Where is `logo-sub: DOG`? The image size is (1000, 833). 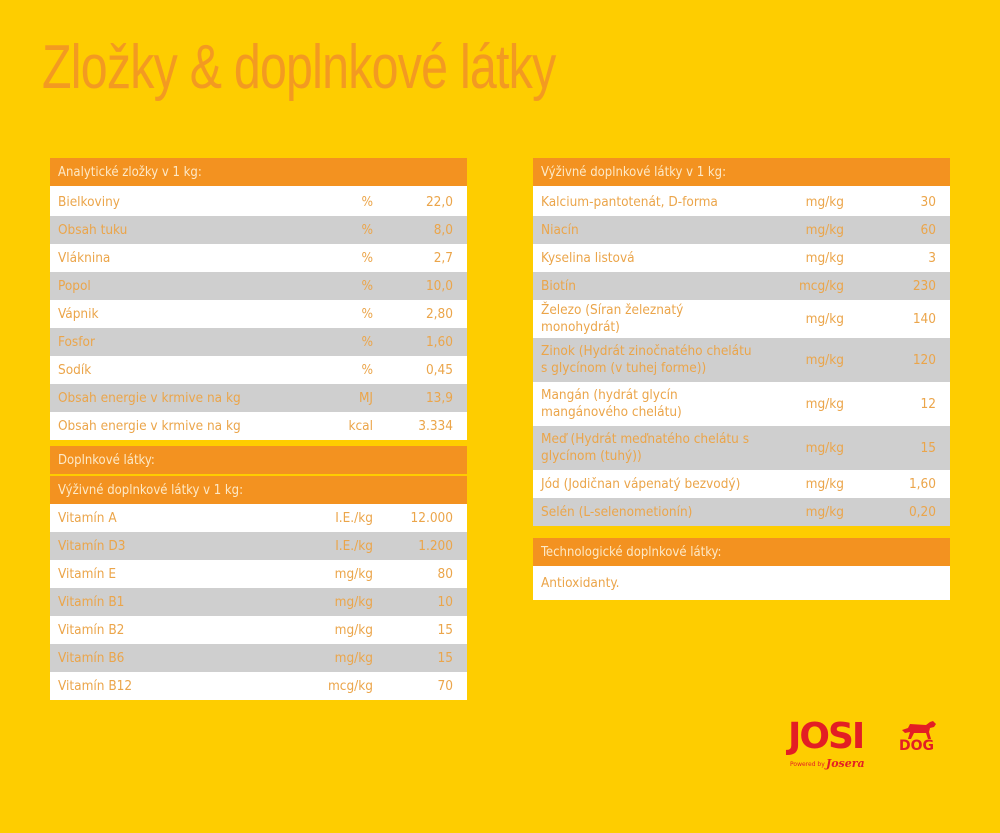
logo-sub: DOG is located at coordinates (917, 746).